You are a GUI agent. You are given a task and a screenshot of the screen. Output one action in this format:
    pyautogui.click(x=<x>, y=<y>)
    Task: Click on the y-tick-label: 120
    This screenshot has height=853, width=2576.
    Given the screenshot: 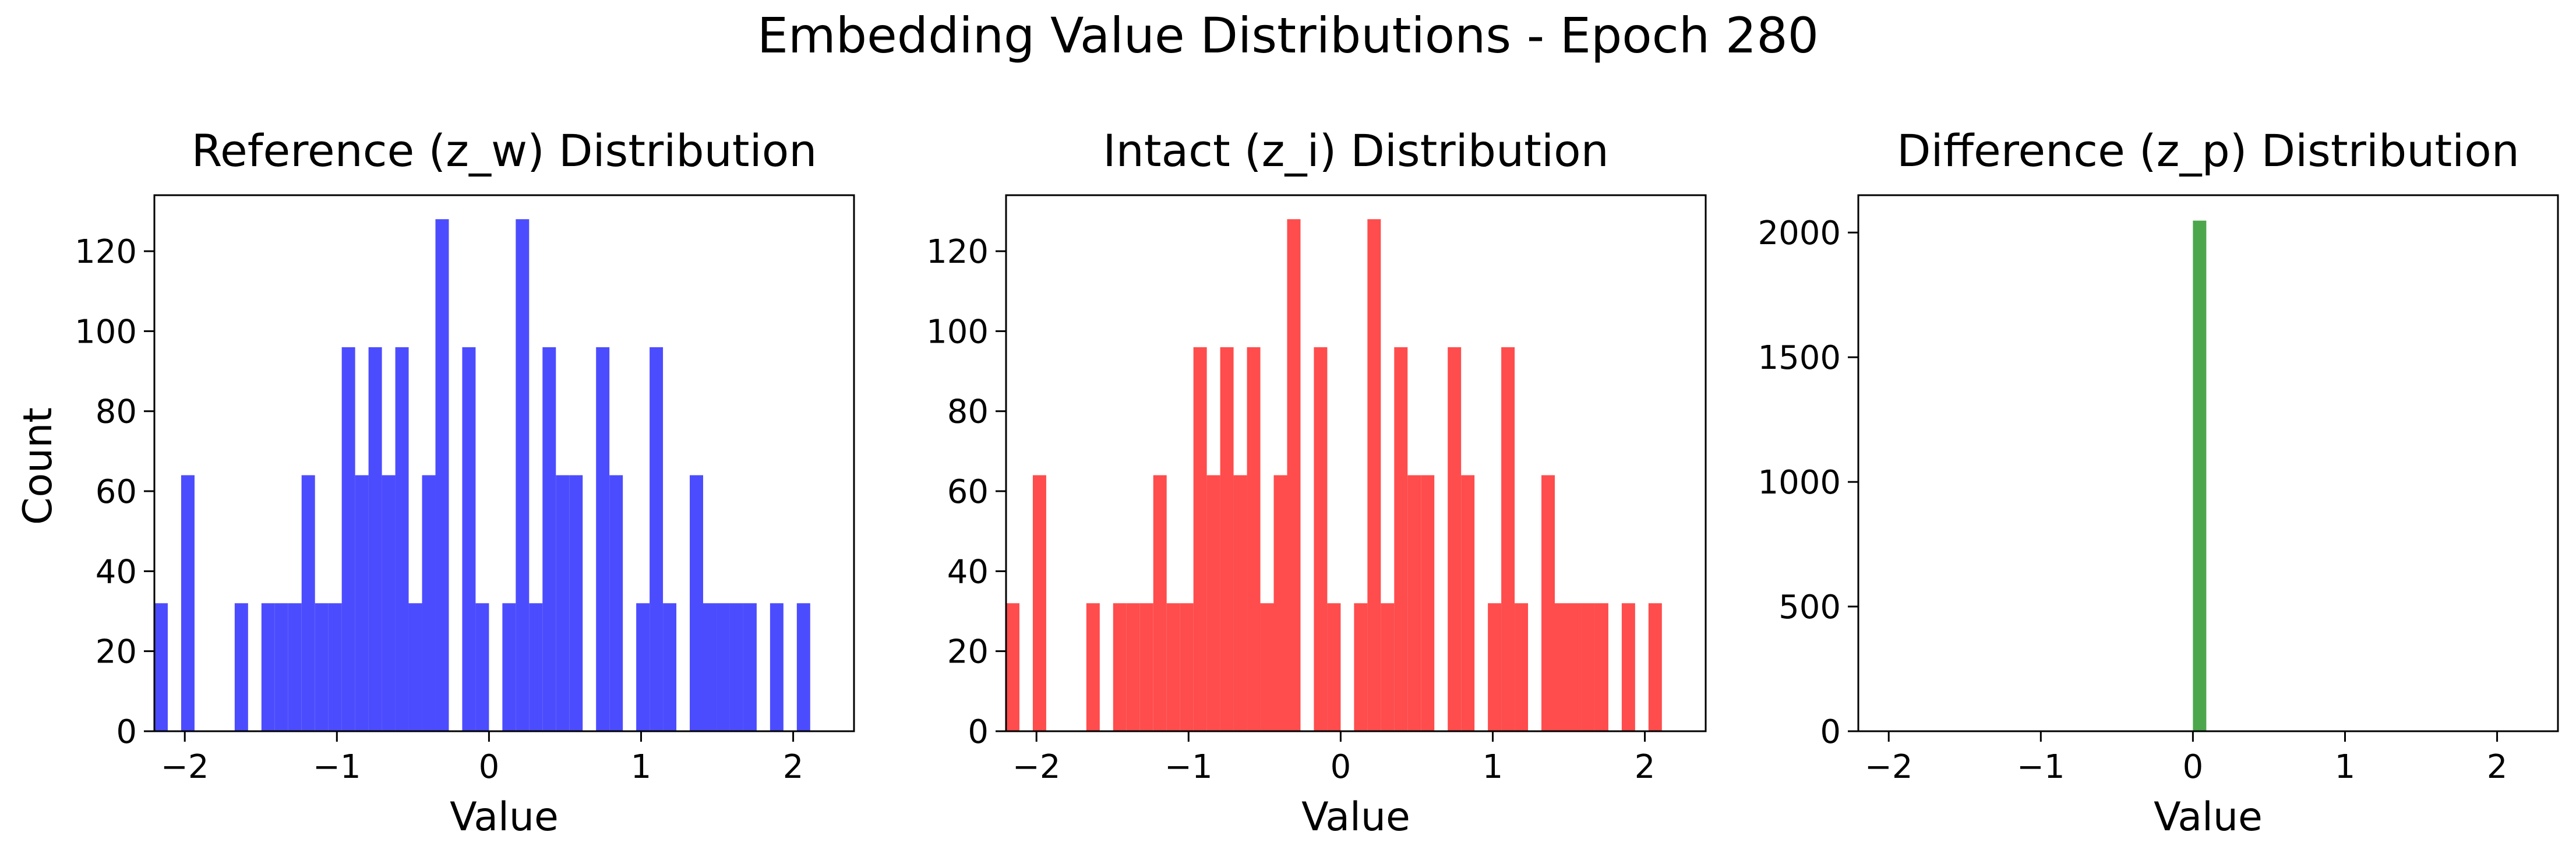 What is the action you would take?
    pyautogui.click(x=958, y=252)
    